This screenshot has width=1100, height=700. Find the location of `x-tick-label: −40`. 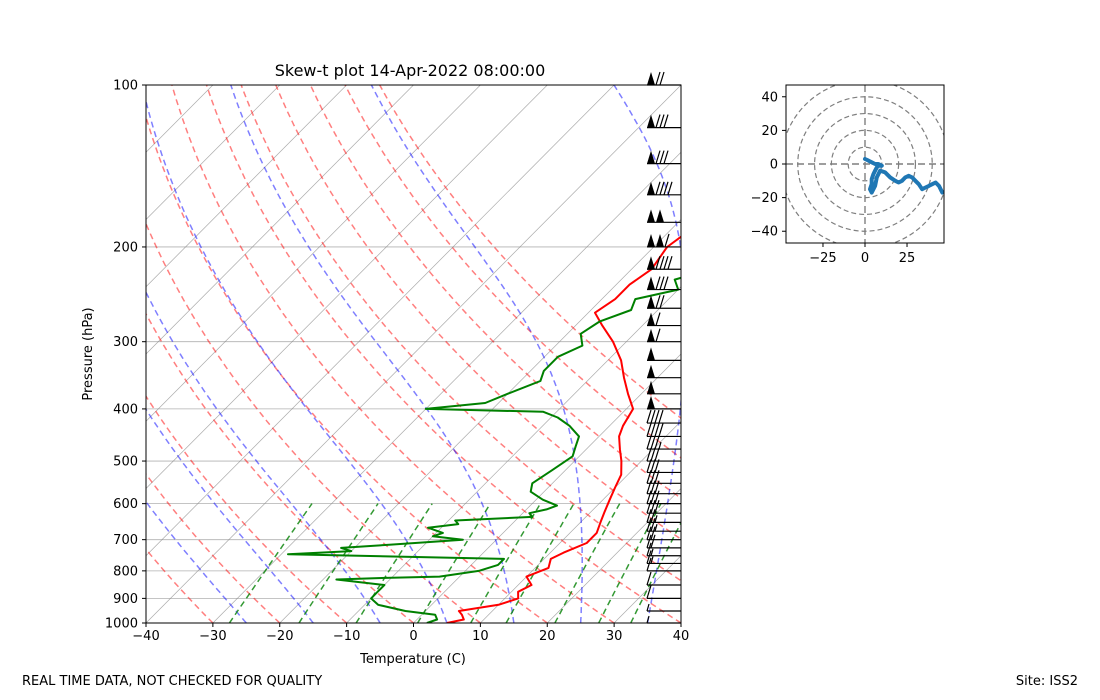

x-tick-label: −40 is located at coordinates (145, 636).